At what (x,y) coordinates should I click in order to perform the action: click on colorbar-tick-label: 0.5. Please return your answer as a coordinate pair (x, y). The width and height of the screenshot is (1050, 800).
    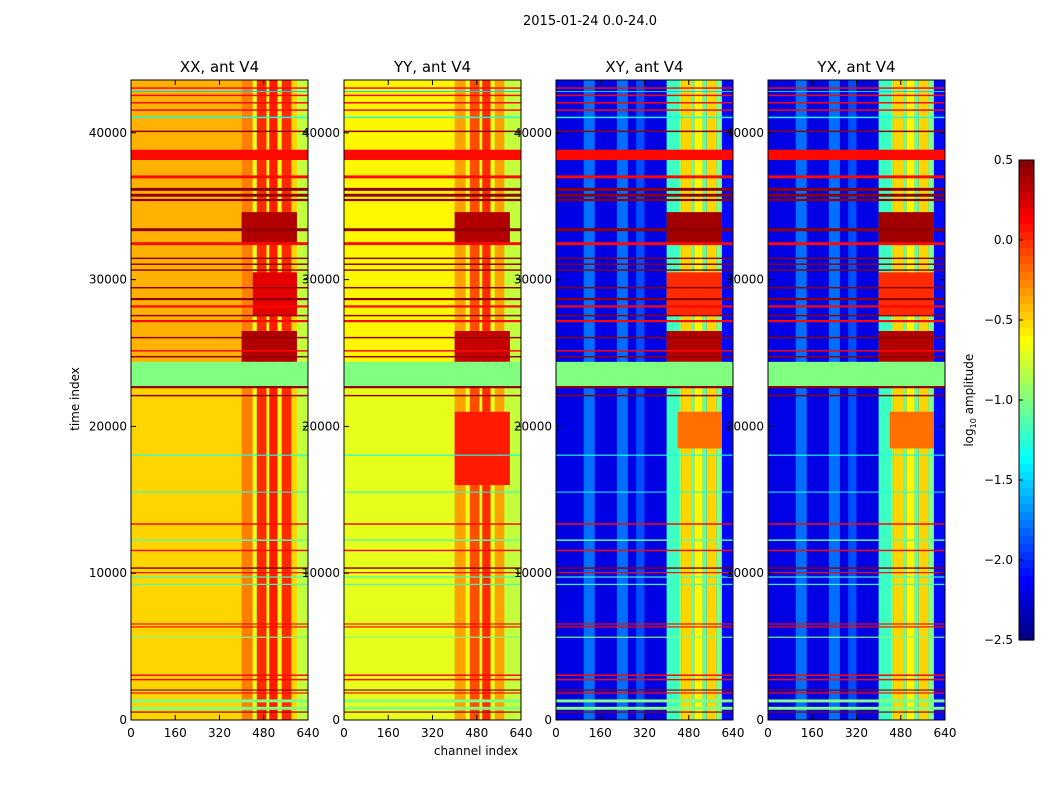
    Looking at the image, I should click on (1003, 160).